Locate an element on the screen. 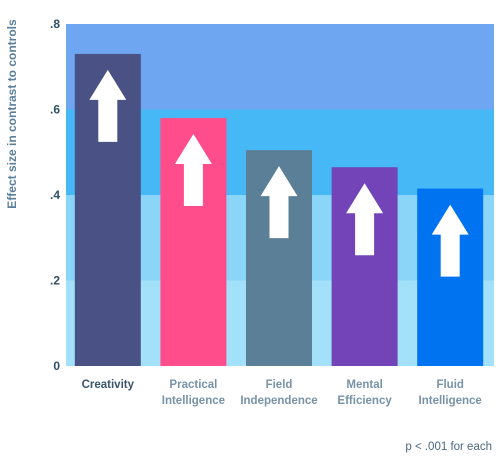 Image resolution: width=500 pixels, height=460 pixels. x-category-label-line: Mental is located at coordinates (364, 385).